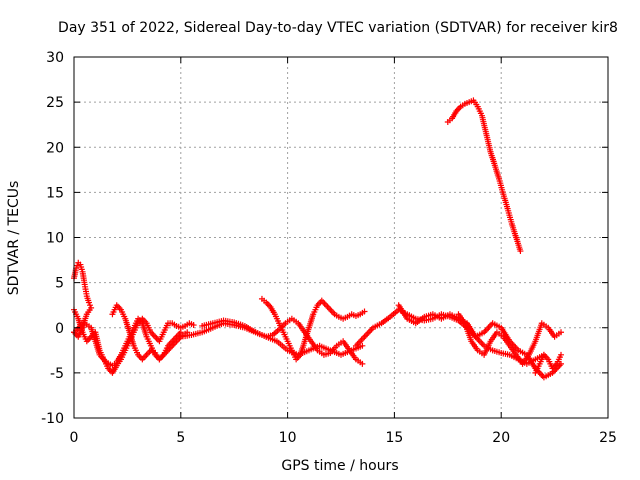 Image resolution: width=640 pixels, height=480 pixels. Describe the element at coordinates (14, 238) in the screenshot. I see `y-axis-label: SDTVAR / TECUs` at that location.